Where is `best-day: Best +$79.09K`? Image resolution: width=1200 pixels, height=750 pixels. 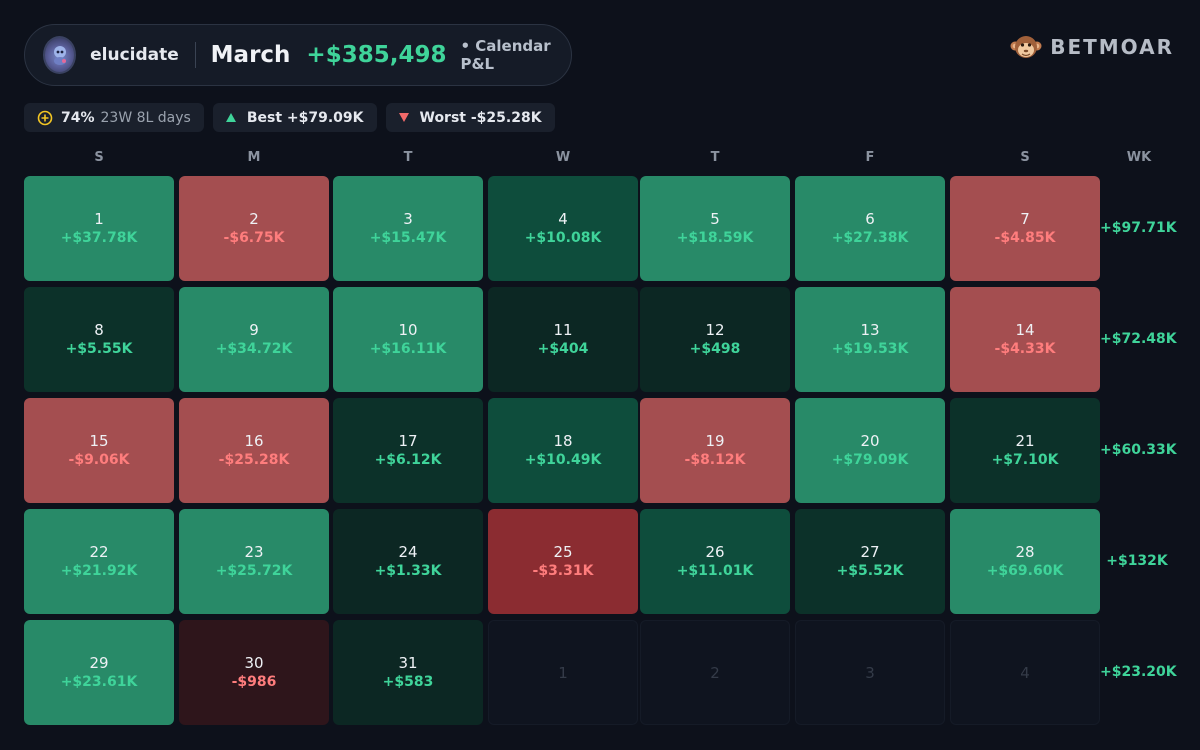 best-day: Best +$79.09K is located at coordinates (305, 117).